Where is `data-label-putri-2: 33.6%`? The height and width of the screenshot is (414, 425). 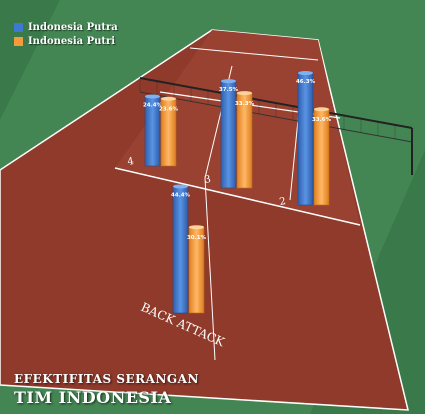
data-label-putri-2: 33.6% is located at coordinates (322, 120).